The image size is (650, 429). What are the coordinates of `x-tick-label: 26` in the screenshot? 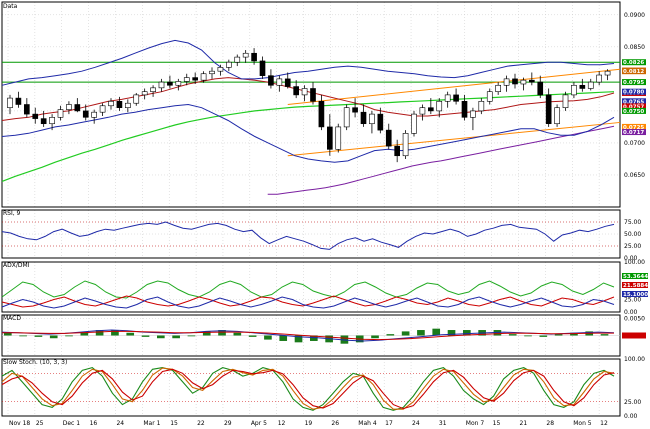 It's located at (335, 423).